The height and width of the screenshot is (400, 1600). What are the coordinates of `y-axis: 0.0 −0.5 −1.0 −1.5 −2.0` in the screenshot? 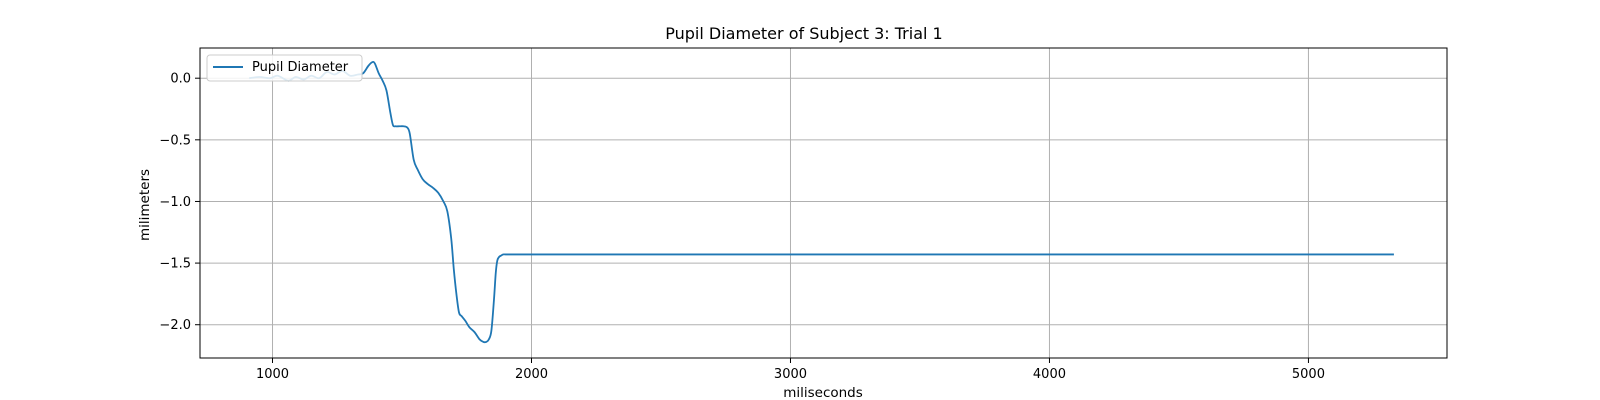 It's located at (179, 202).